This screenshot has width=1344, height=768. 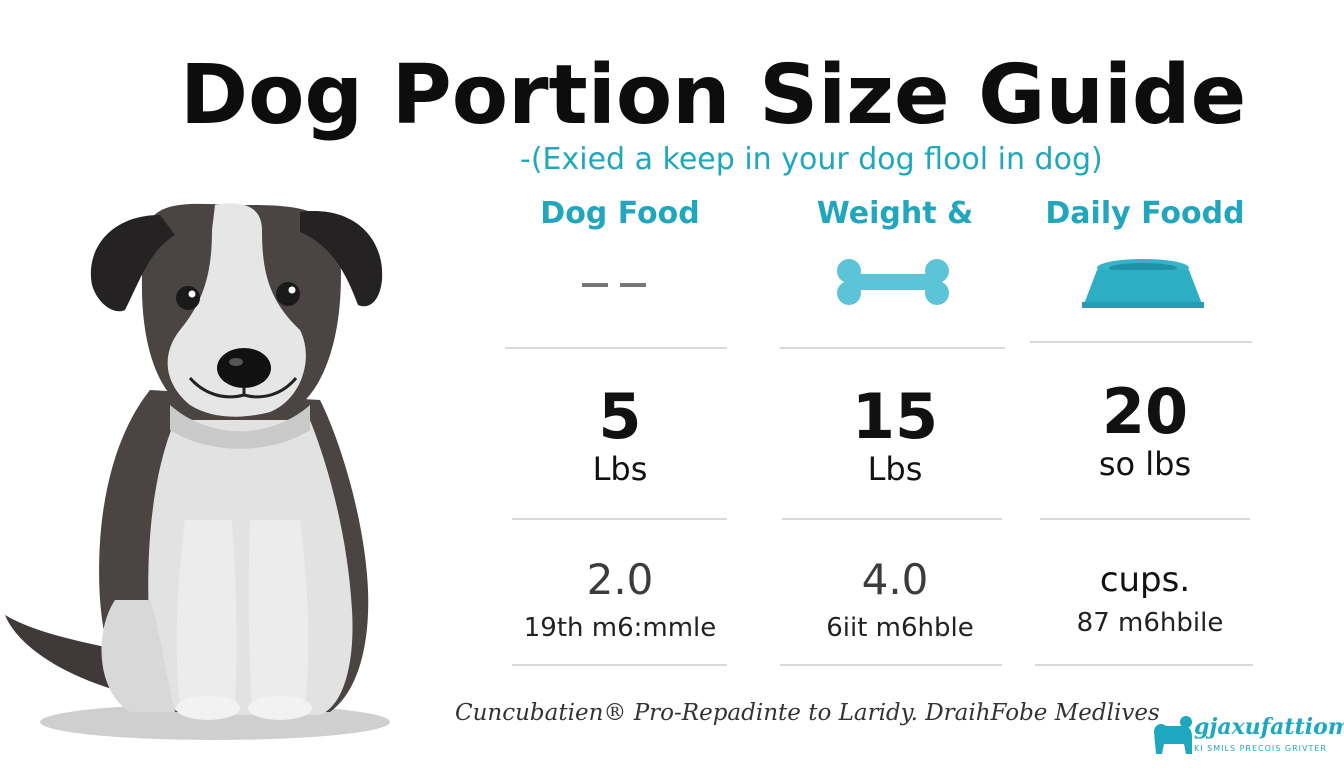 What do you see at coordinates (620, 213) in the screenshot?
I see `column-header-dog-food: Dog Food` at bounding box center [620, 213].